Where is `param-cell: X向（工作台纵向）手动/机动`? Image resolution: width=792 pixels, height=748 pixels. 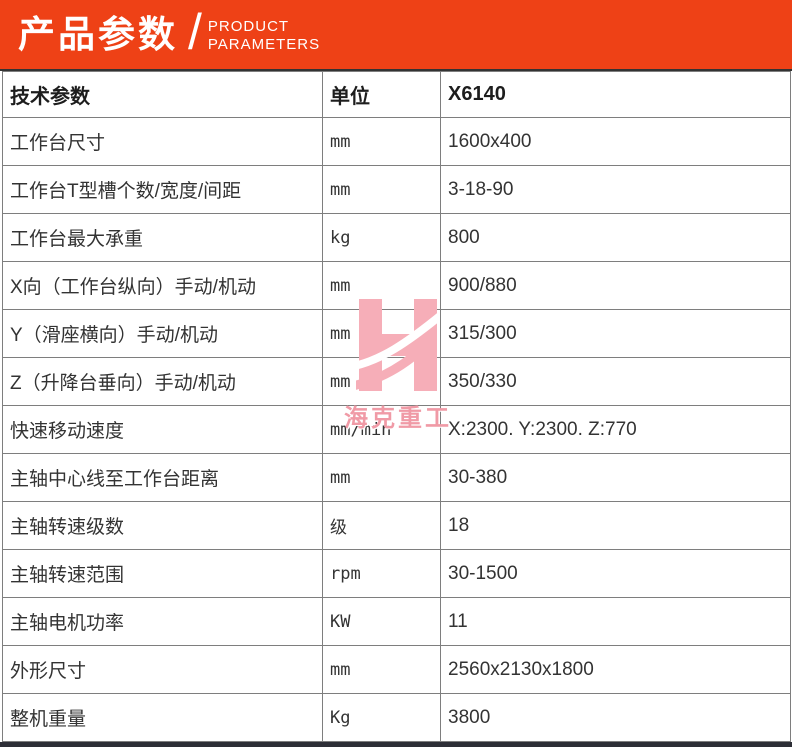
param-cell: X向（工作台纵向）手动/机动 is located at coordinates (162, 285).